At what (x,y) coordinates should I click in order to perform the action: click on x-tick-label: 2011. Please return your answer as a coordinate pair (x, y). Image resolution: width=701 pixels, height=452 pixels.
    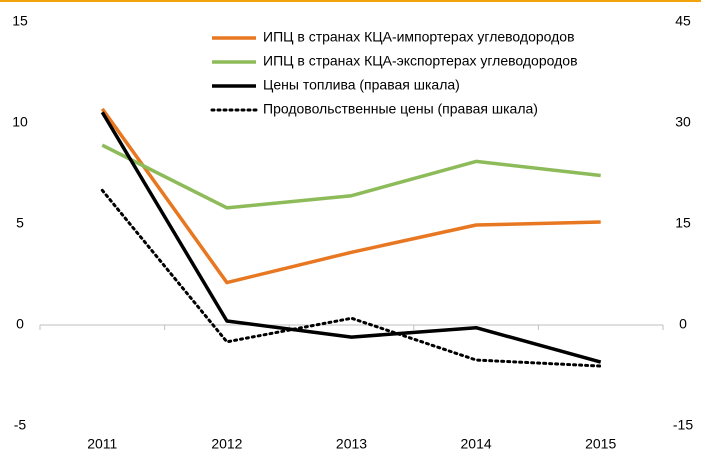
    Looking at the image, I should click on (102, 444).